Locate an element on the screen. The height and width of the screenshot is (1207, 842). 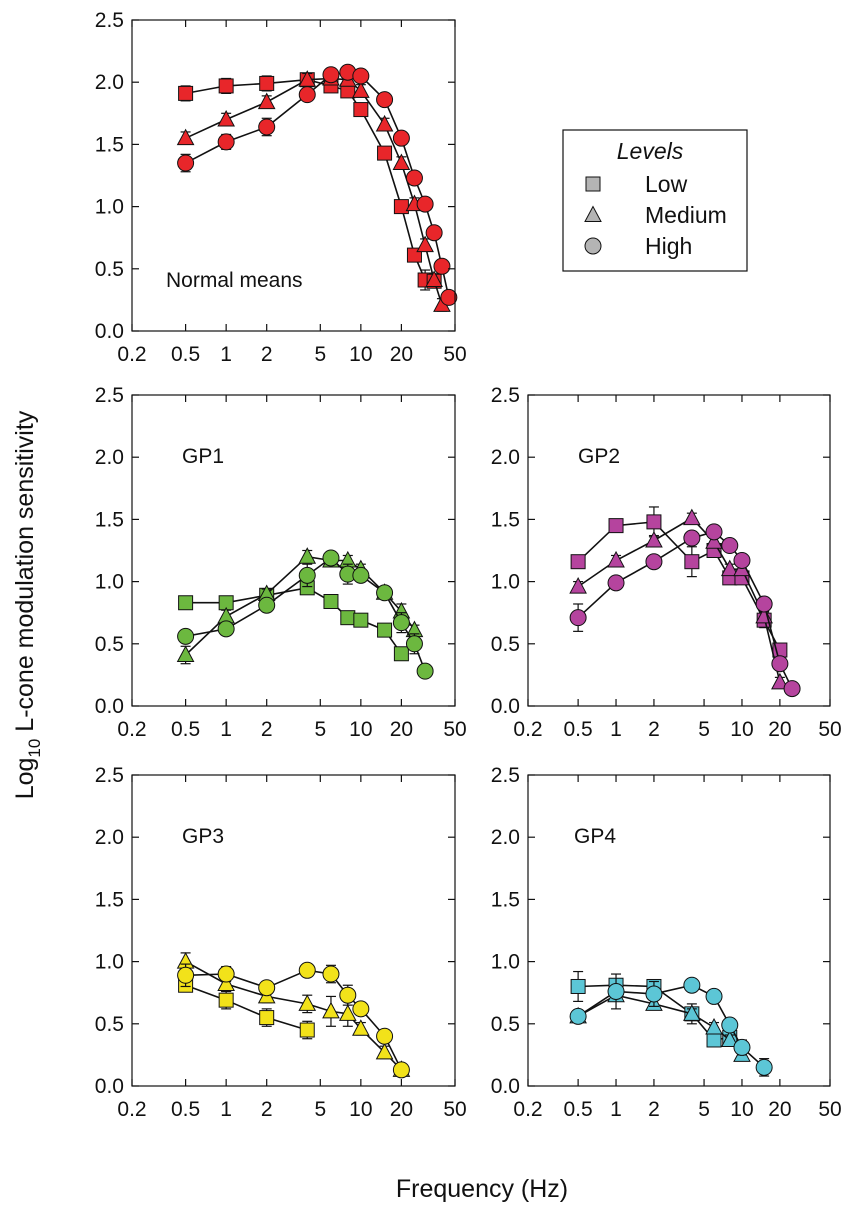
legend-label: Medium is located at coordinates (686, 215).